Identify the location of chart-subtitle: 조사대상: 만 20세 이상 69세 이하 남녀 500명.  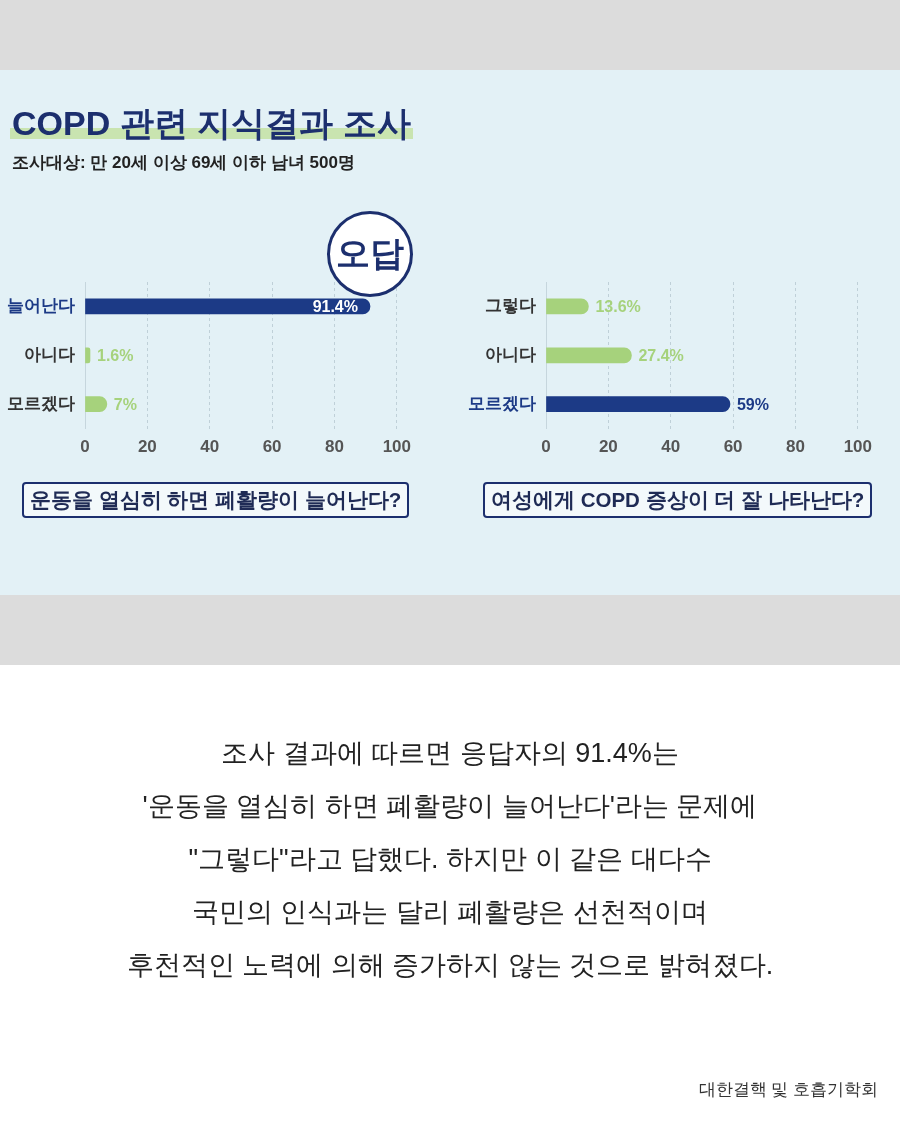
(183, 163).